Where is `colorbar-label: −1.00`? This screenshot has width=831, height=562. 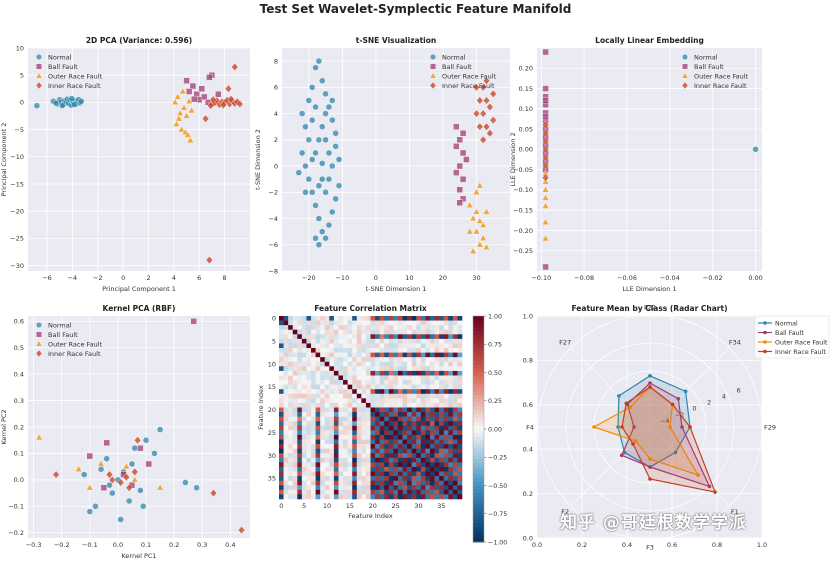
colorbar-label: −1.00 is located at coordinates (497, 542).